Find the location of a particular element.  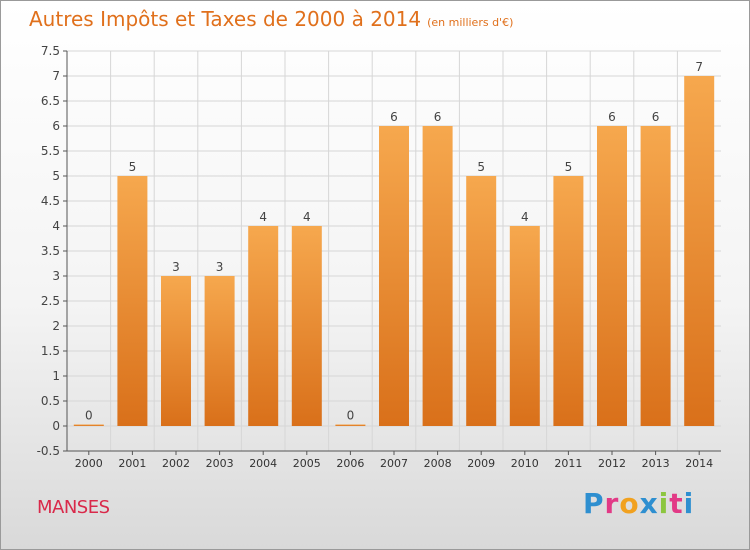

y-tick-label: 5.5 is located at coordinates (50, 151).